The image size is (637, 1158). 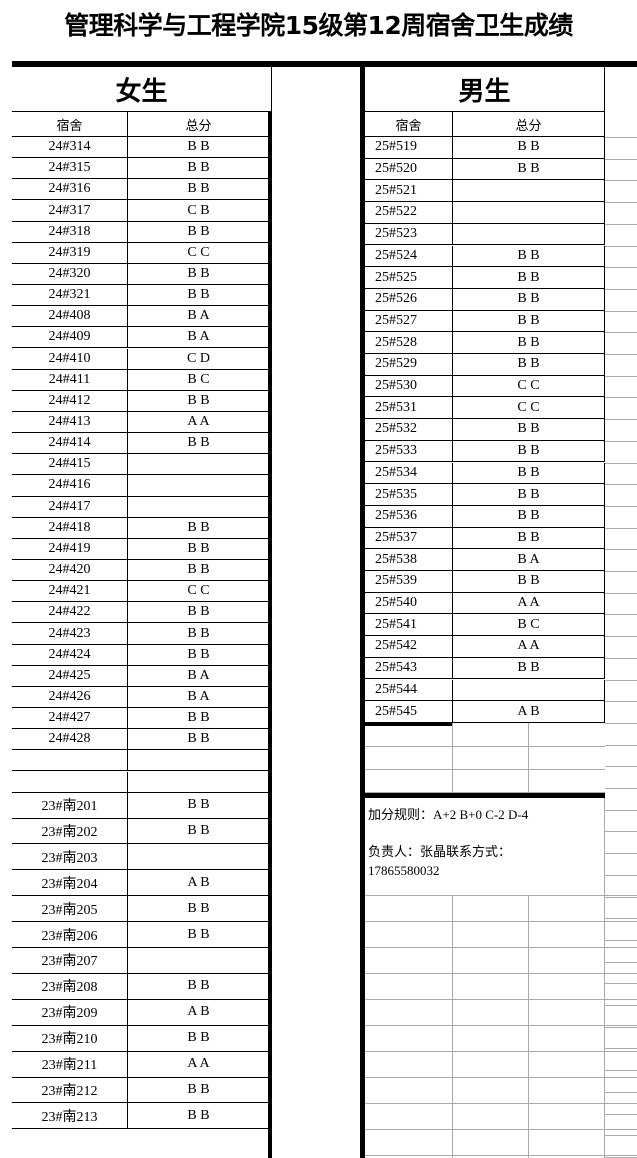 I want to click on room-cell: 25#545, so click(x=409, y=712).